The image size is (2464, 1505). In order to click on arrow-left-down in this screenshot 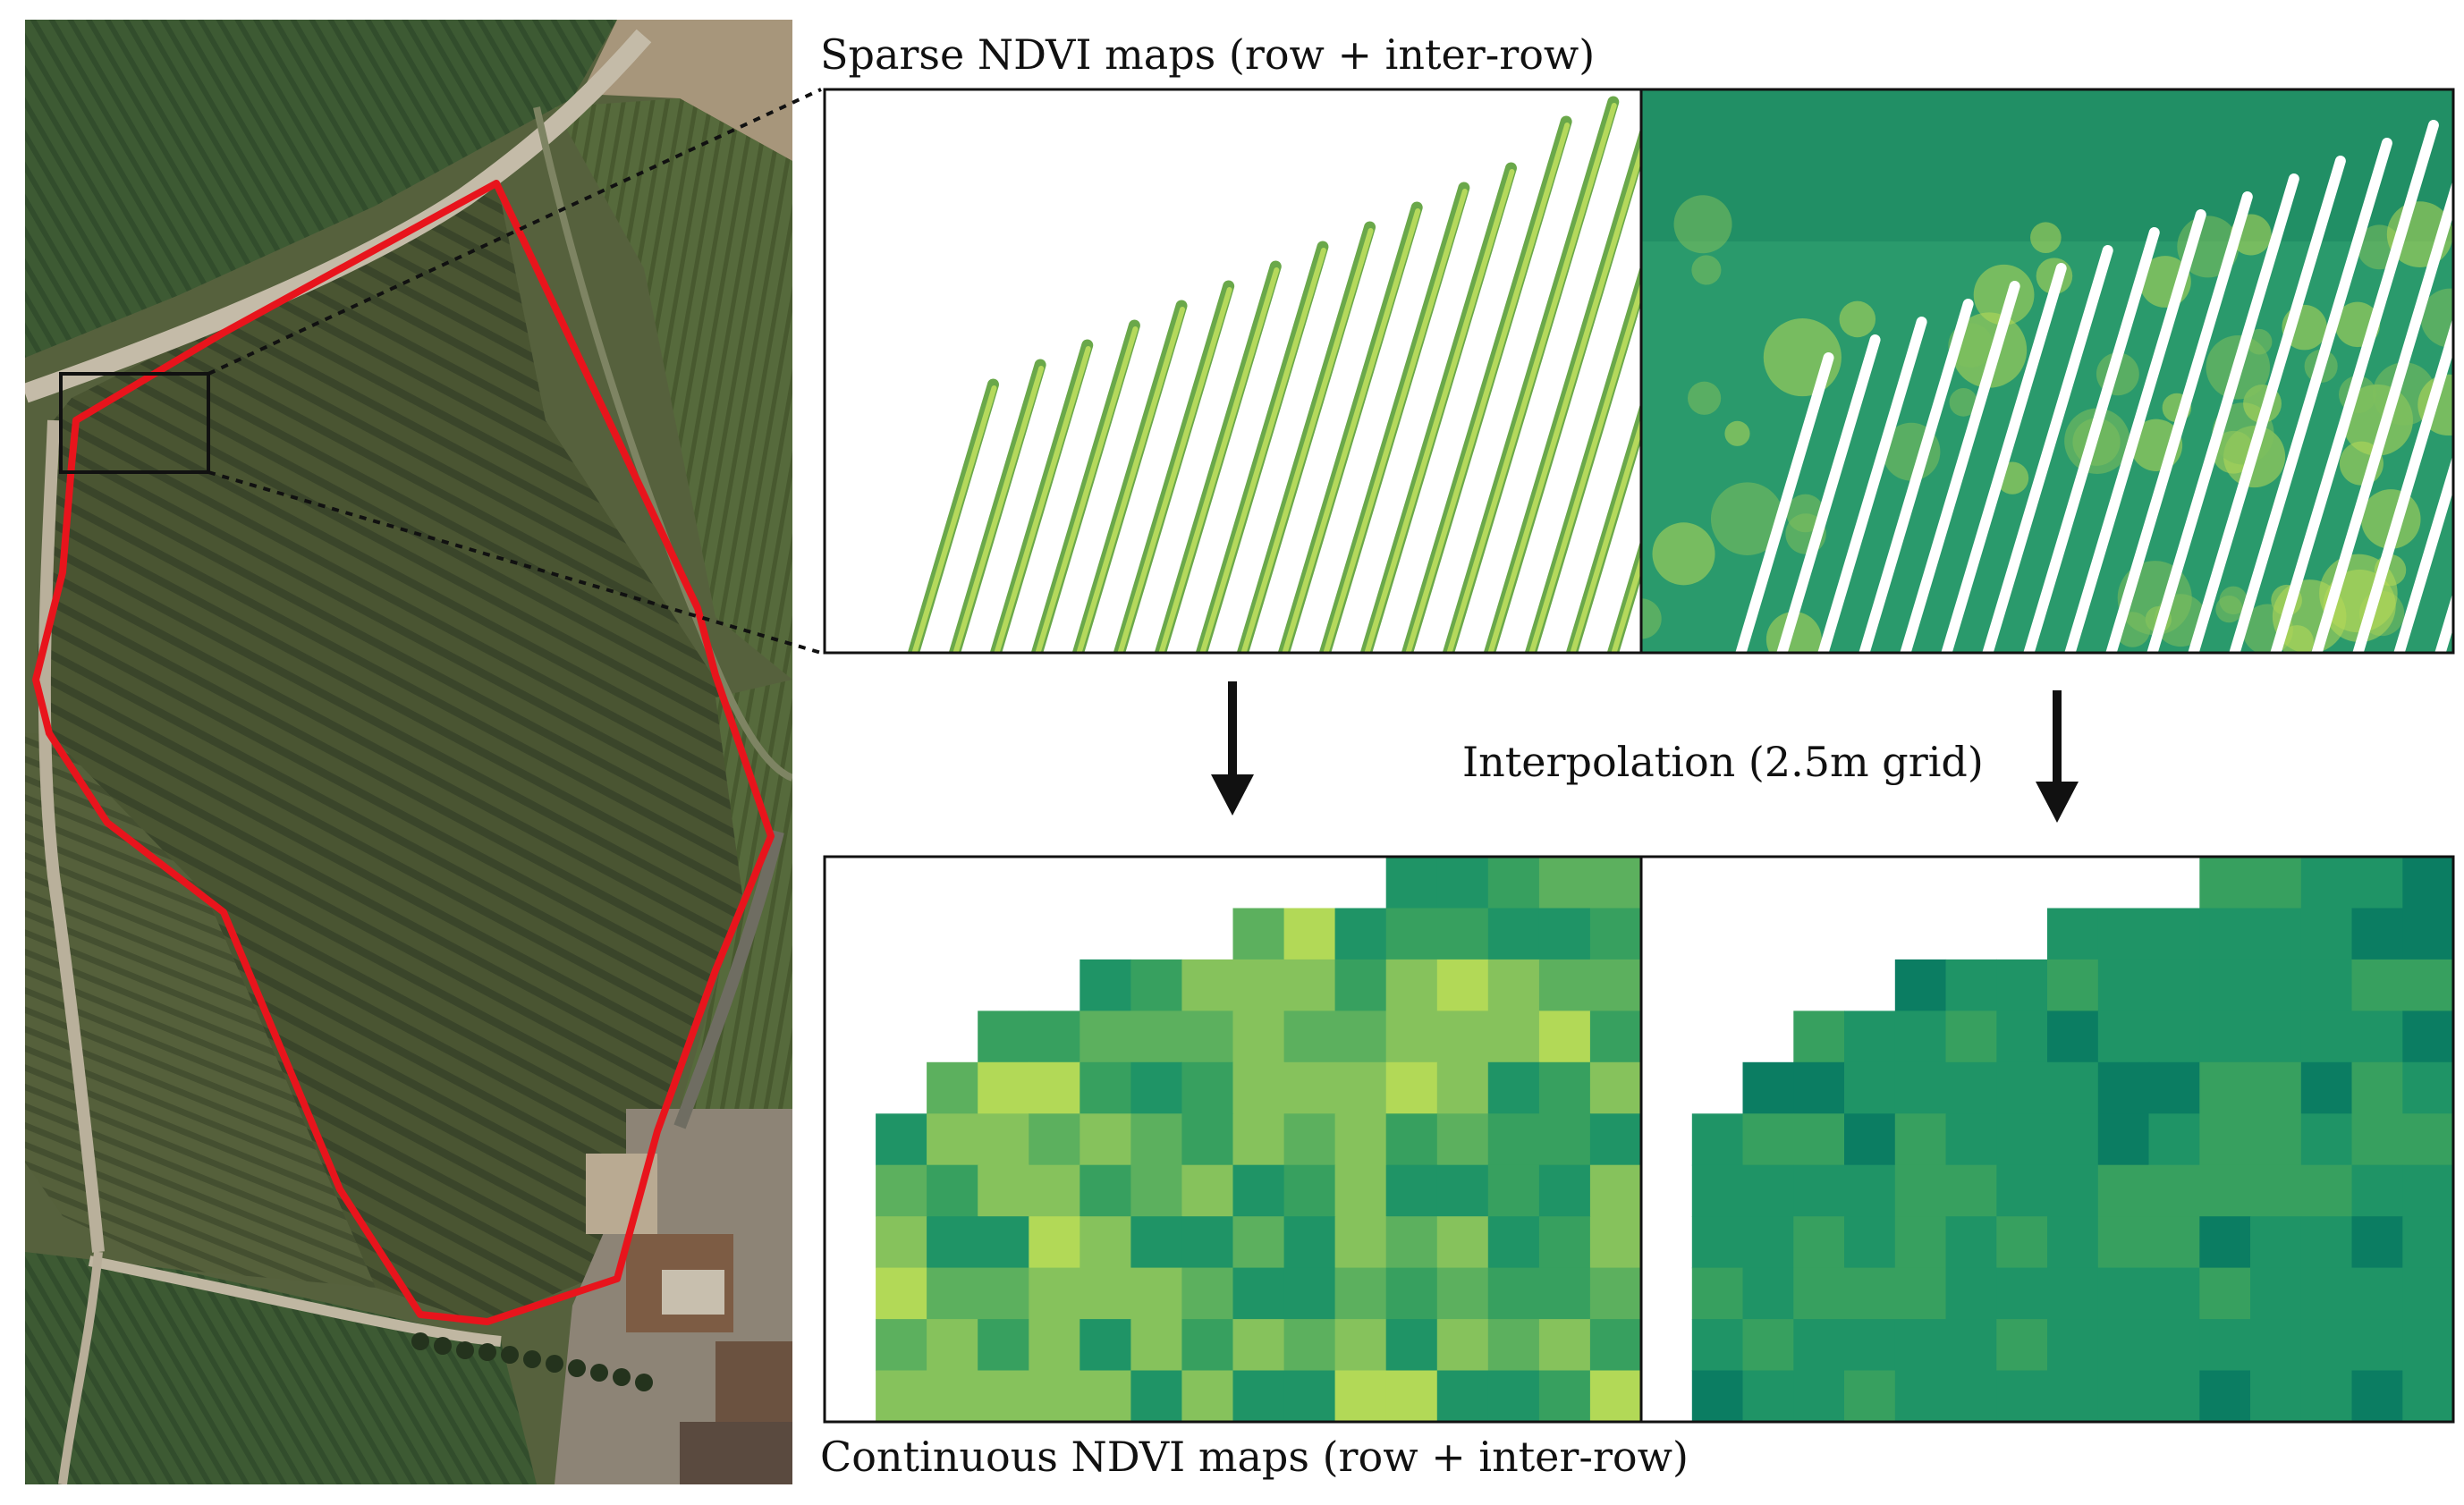, I will do `click(1232, 748)`.